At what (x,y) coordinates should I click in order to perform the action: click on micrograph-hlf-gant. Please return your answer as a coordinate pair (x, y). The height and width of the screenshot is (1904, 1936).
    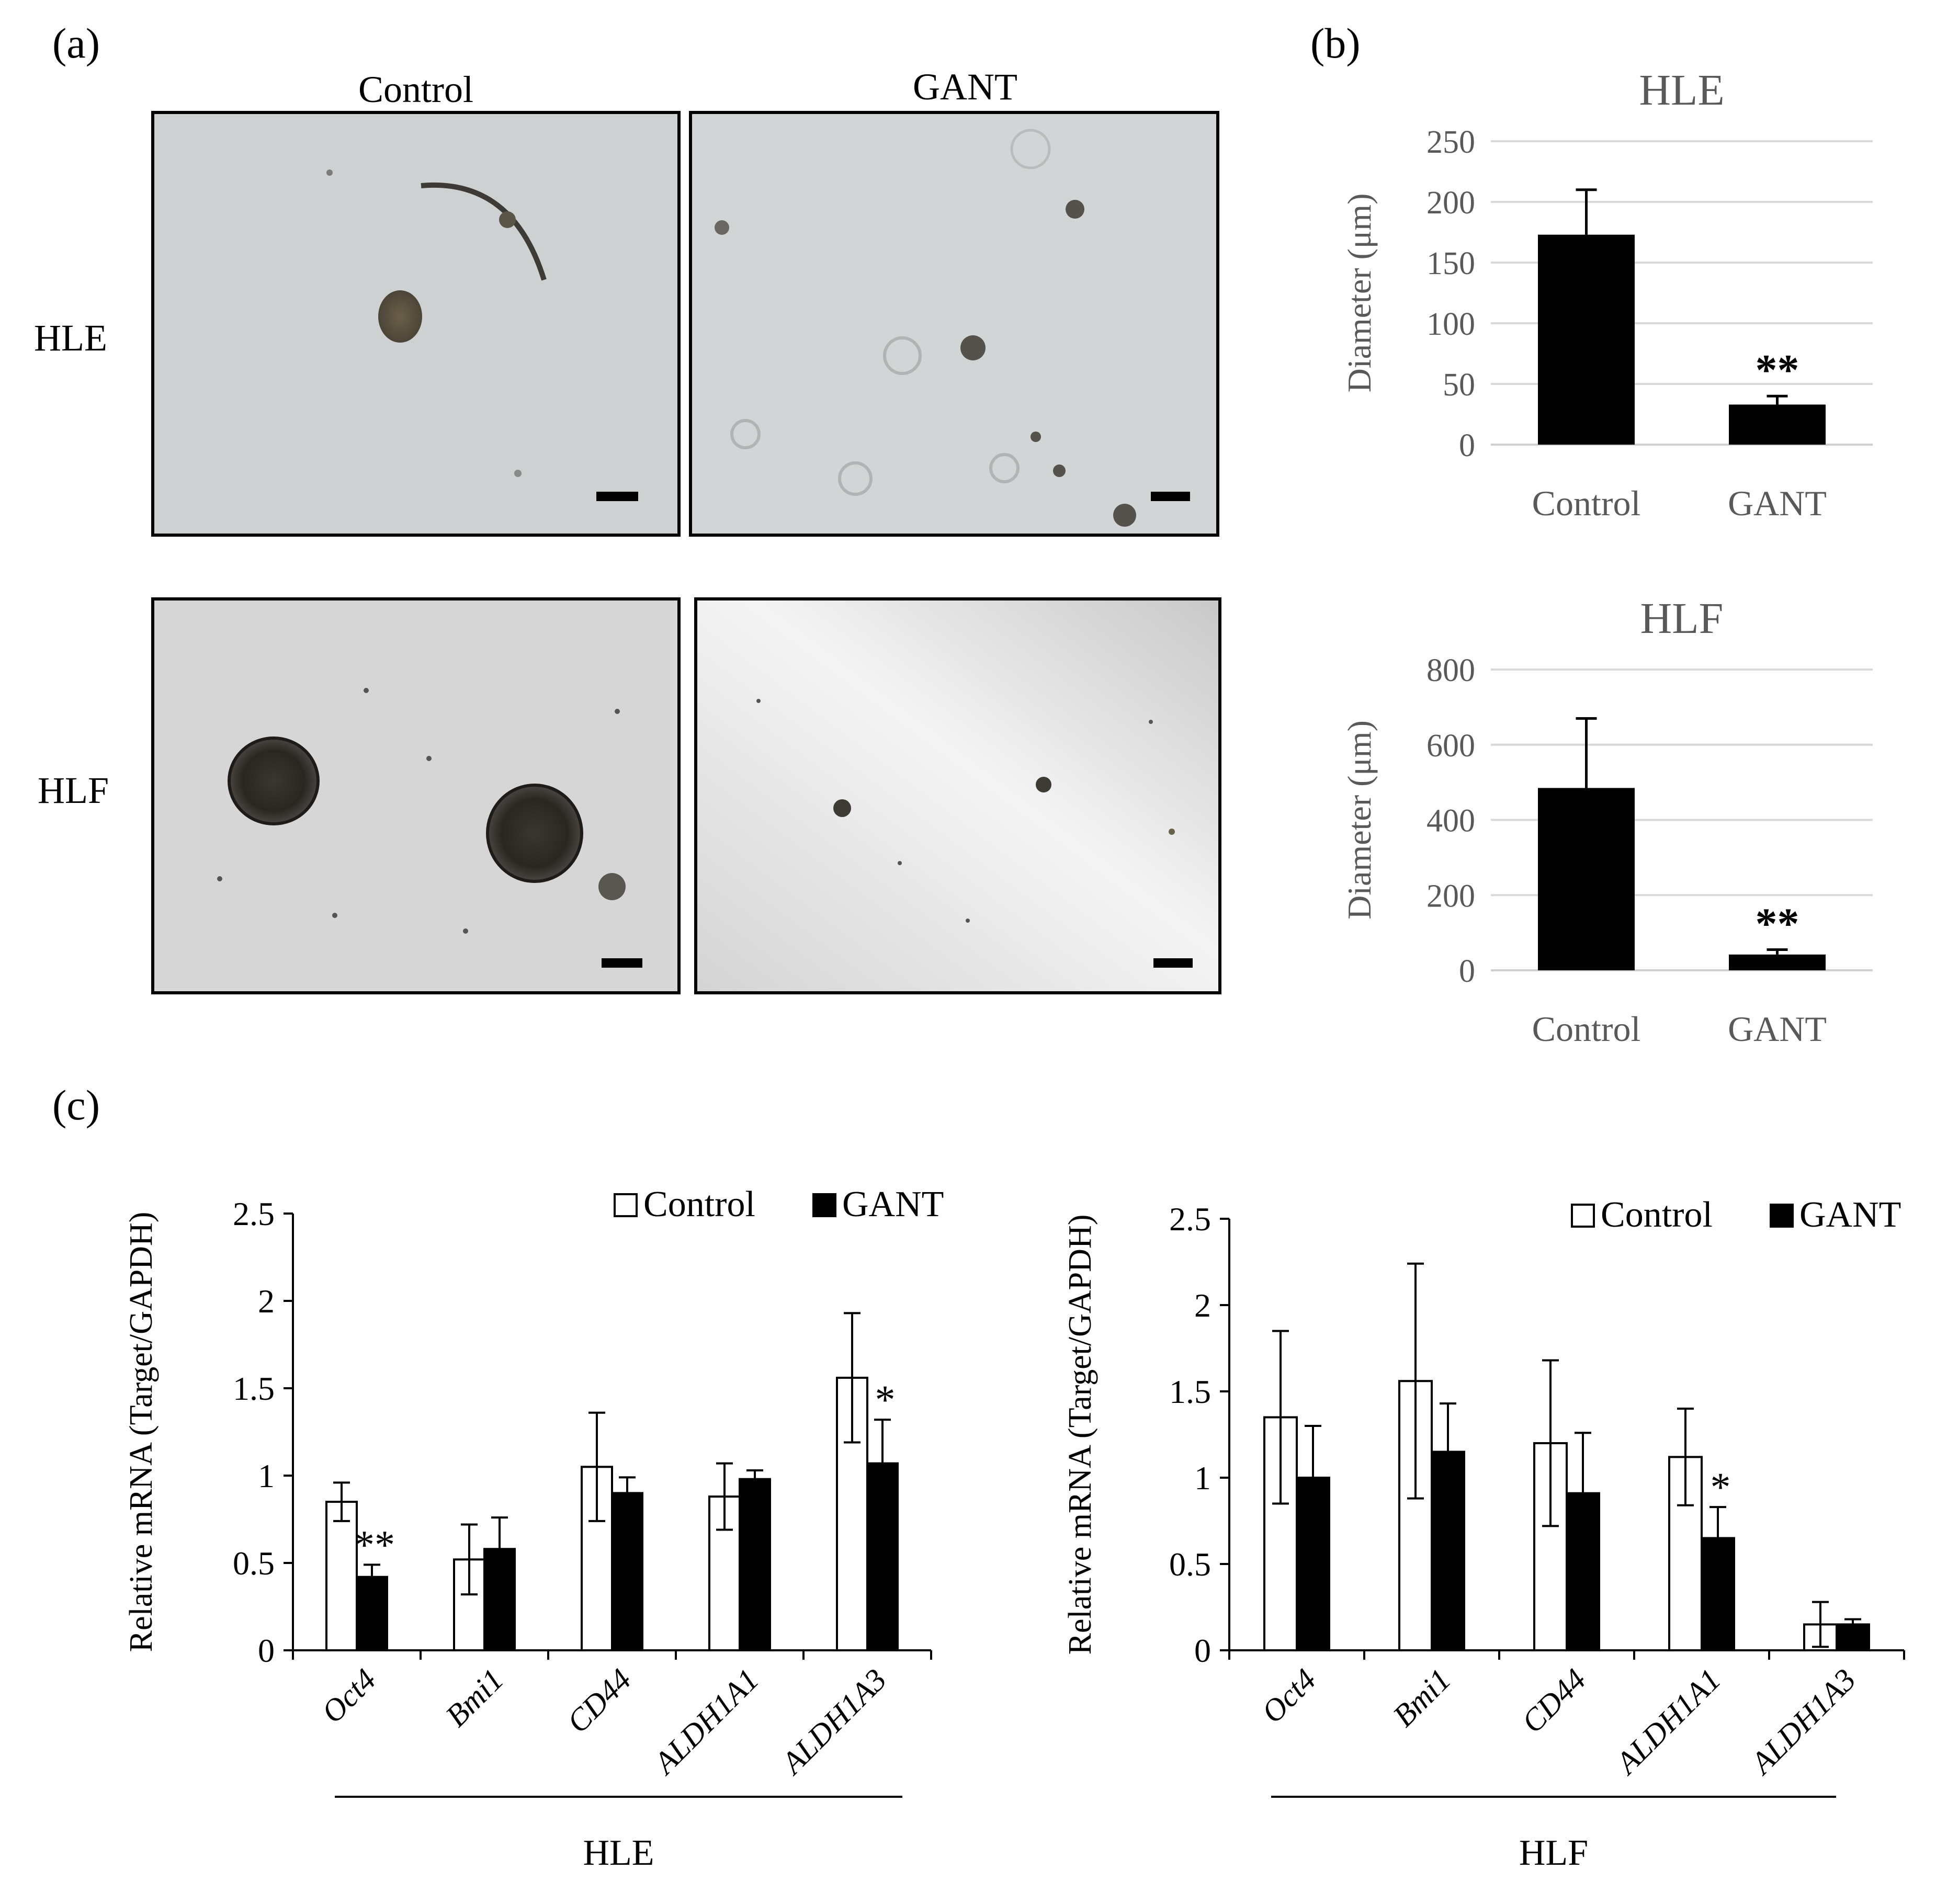
    Looking at the image, I should click on (957, 796).